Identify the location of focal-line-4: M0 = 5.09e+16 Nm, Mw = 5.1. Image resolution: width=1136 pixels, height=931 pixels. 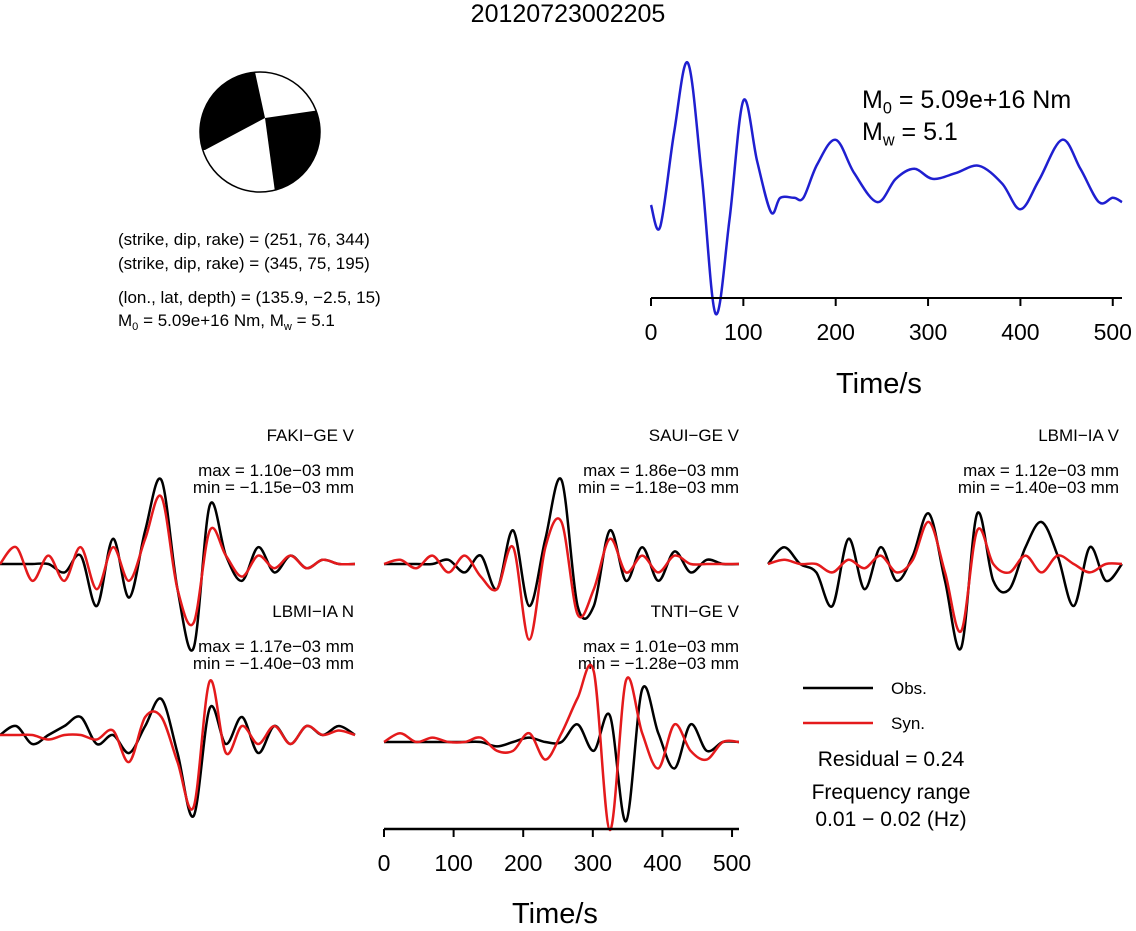
(226, 322).